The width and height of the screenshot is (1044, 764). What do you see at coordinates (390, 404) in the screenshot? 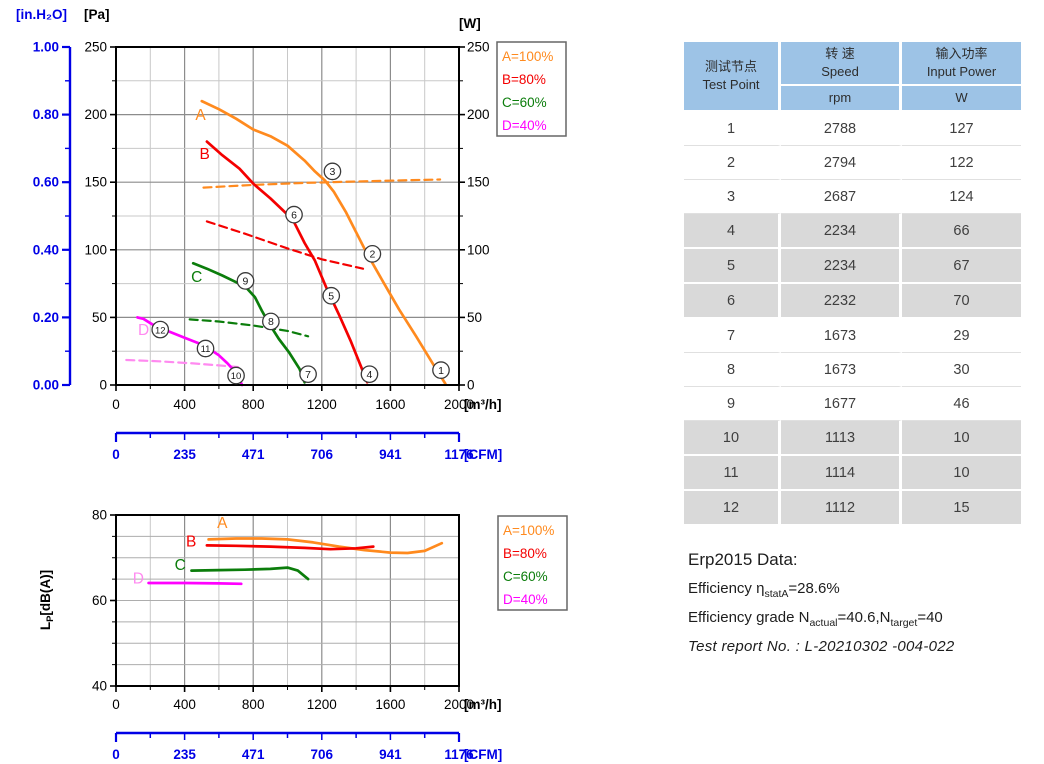
I see `x-tick-label: 1600` at bounding box center [390, 404].